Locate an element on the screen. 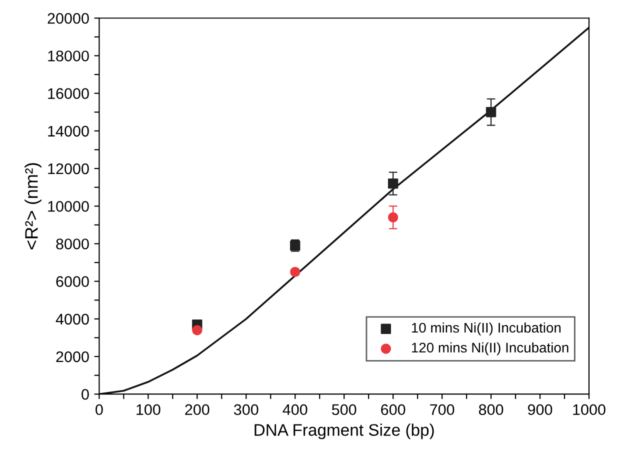  x-axis-title: DNA Fragment Size (bp) is located at coordinates (344, 432).